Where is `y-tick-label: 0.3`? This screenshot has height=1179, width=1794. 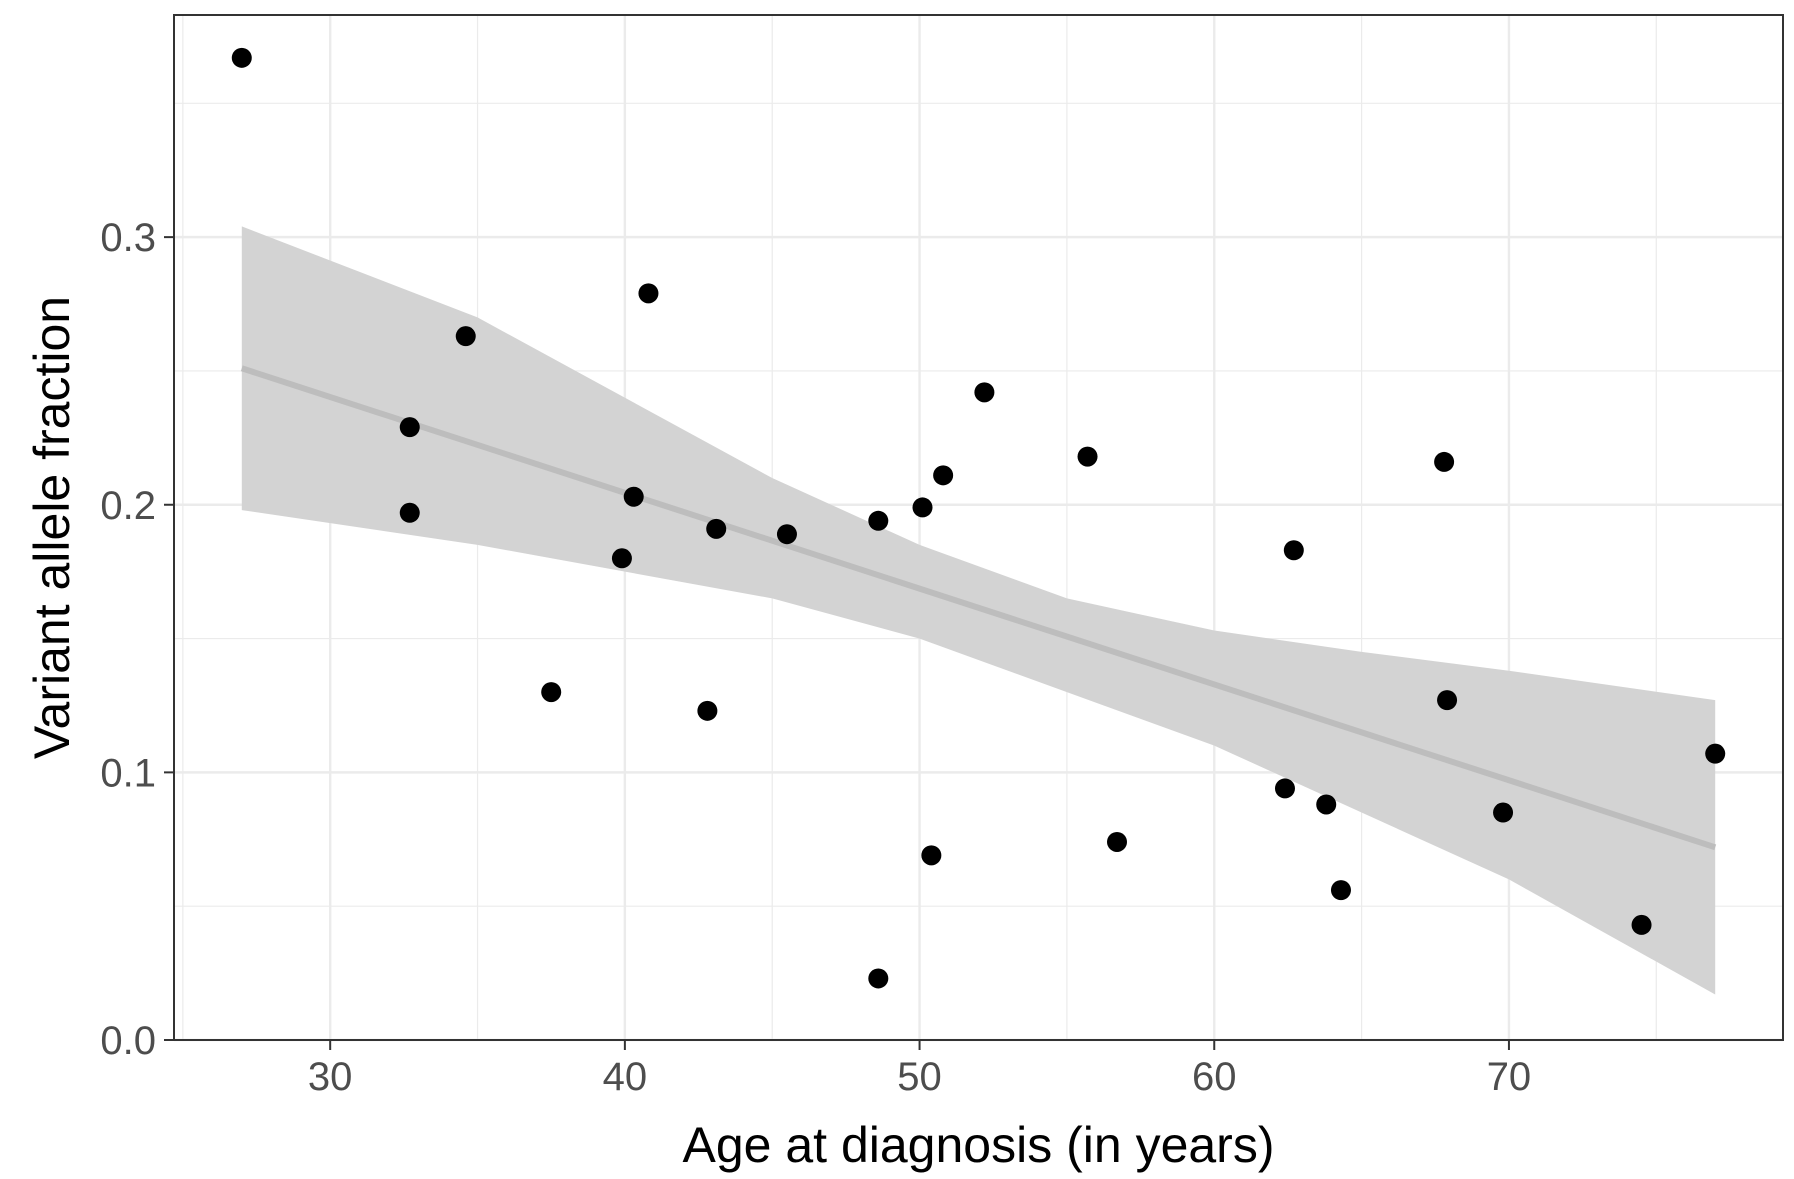 y-tick-label: 0.3 is located at coordinates (128, 238).